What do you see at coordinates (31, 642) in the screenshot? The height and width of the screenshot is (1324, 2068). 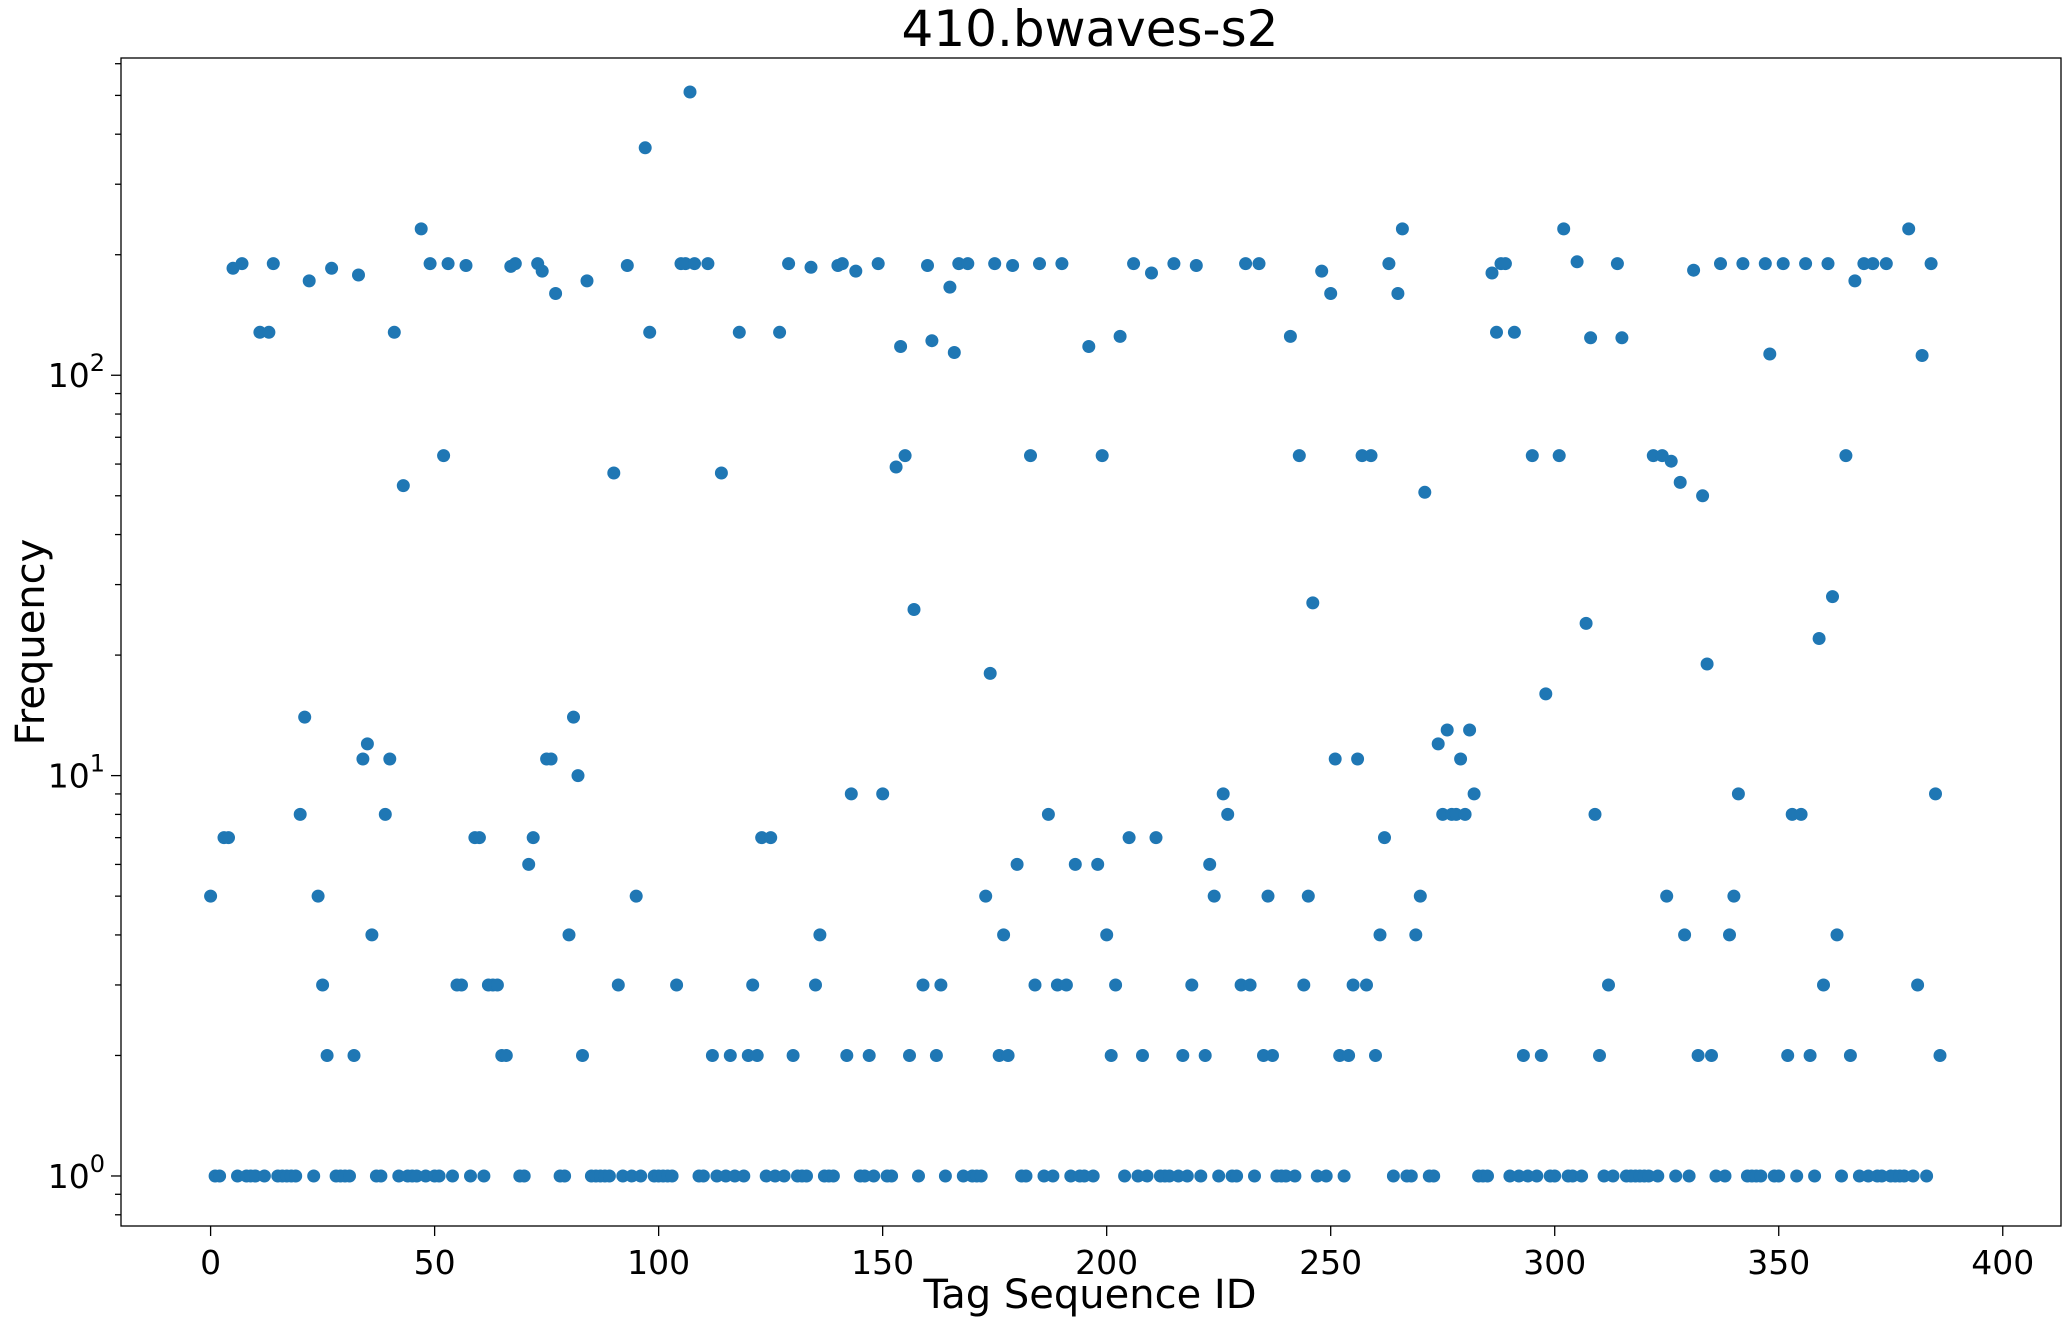 I see `y-axis-label: Frequency` at bounding box center [31, 642].